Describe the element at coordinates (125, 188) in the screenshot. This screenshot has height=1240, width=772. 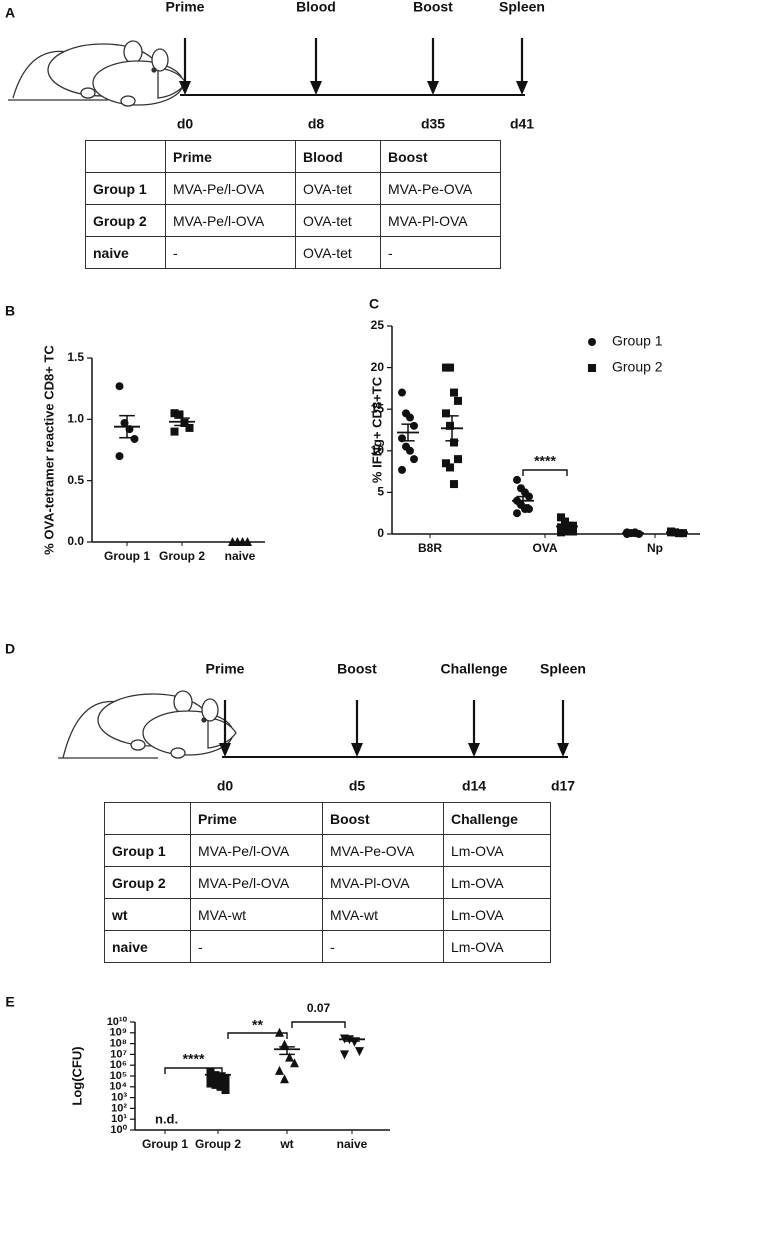
I see `table-cell: Group 1` at that location.